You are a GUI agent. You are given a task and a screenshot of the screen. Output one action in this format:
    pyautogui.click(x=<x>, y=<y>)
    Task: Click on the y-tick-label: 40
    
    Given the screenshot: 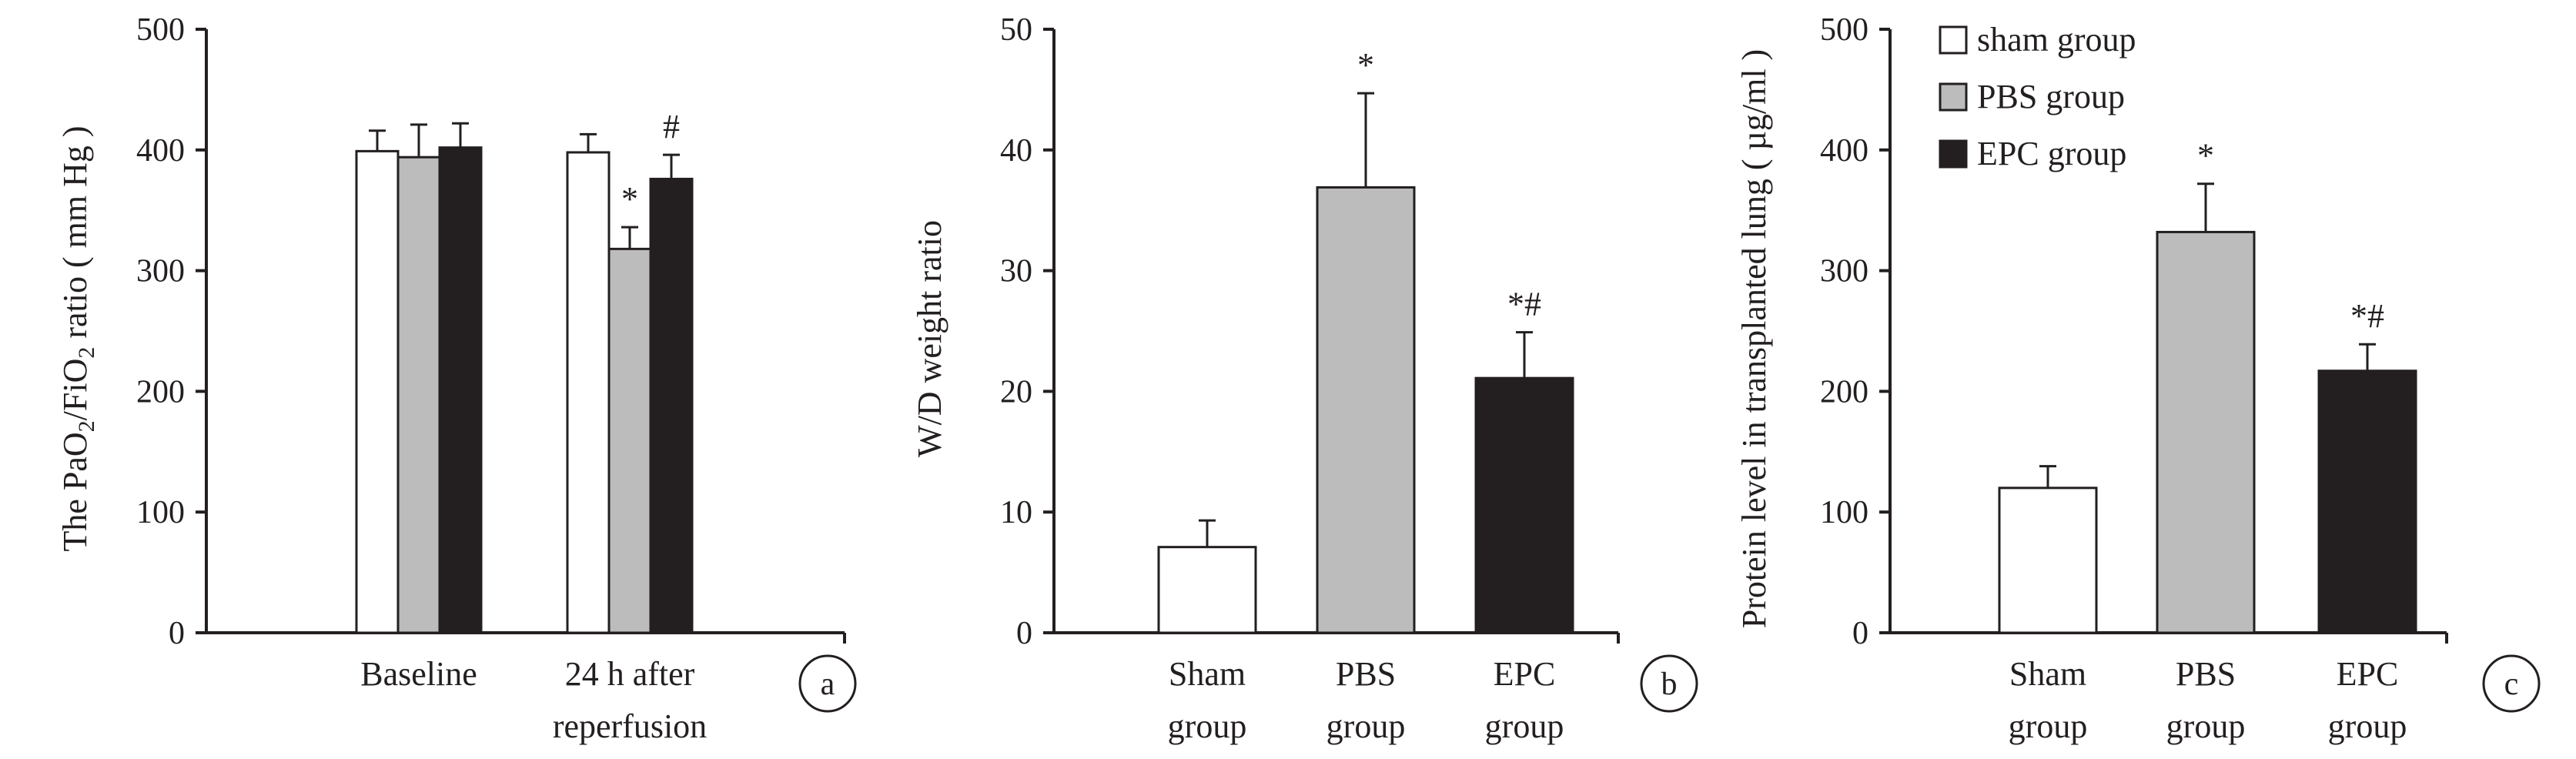 What is the action you would take?
    pyautogui.click(x=1016, y=151)
    